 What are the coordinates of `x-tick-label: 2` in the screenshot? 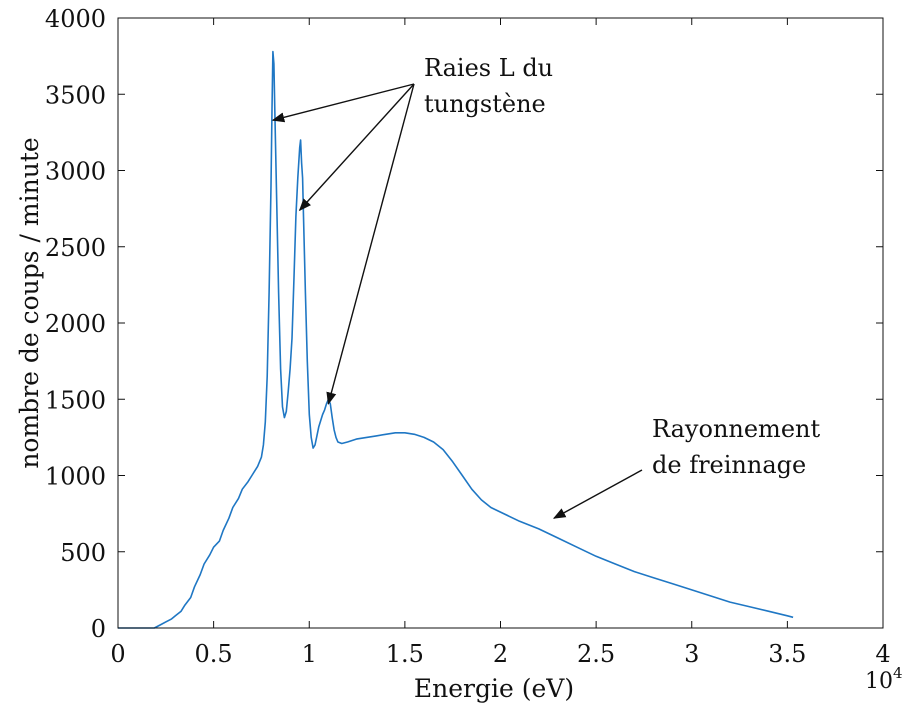 It's located at (500, 654).